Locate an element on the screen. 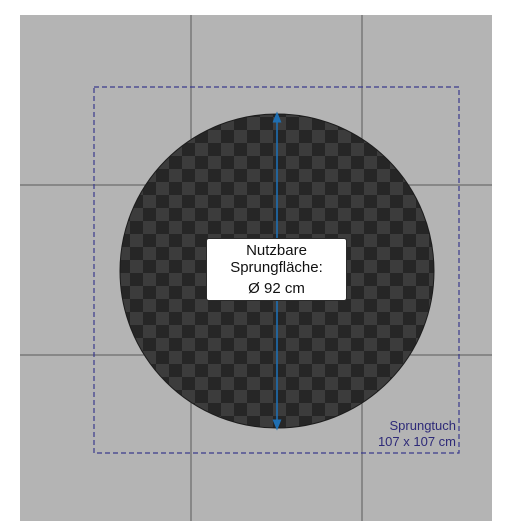 This screenshot has width=511, height=521. jump-area-line2: Sprungfläche: is located at coordinates (276, 267).